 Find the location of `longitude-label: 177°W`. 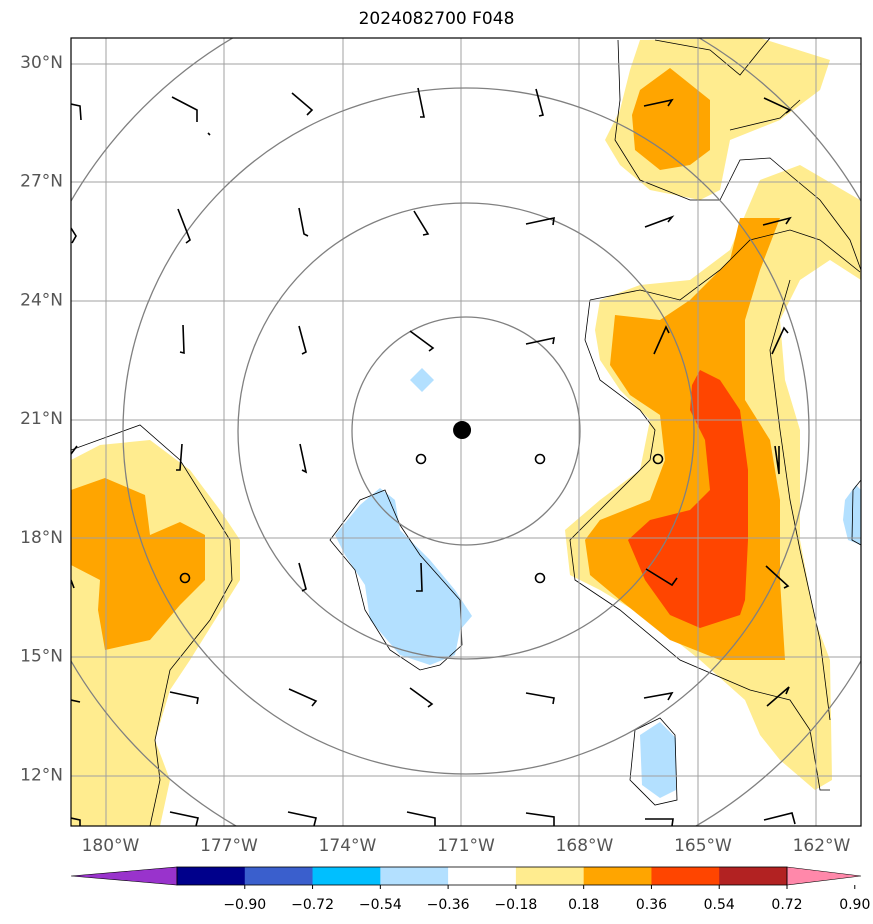

longitude-label: 177°W is located at coordinates (229, 846).